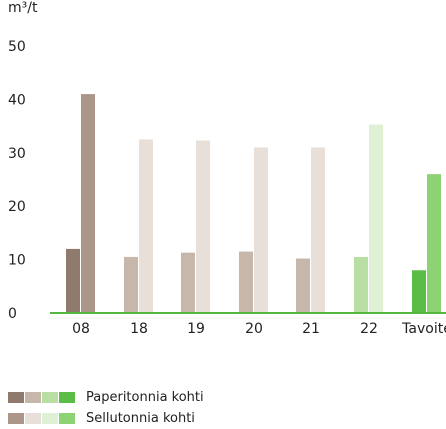  What do you see at coordinates (81, 329) in the screenshot?
I see `x-tick-label: 08` at bounding box center [81, 329].